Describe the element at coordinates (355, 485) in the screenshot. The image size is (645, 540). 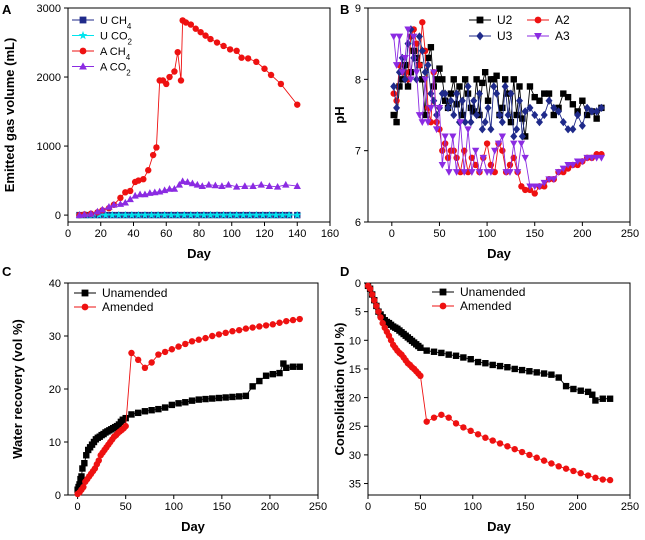
I see `y-tick-label: 35` at that location.